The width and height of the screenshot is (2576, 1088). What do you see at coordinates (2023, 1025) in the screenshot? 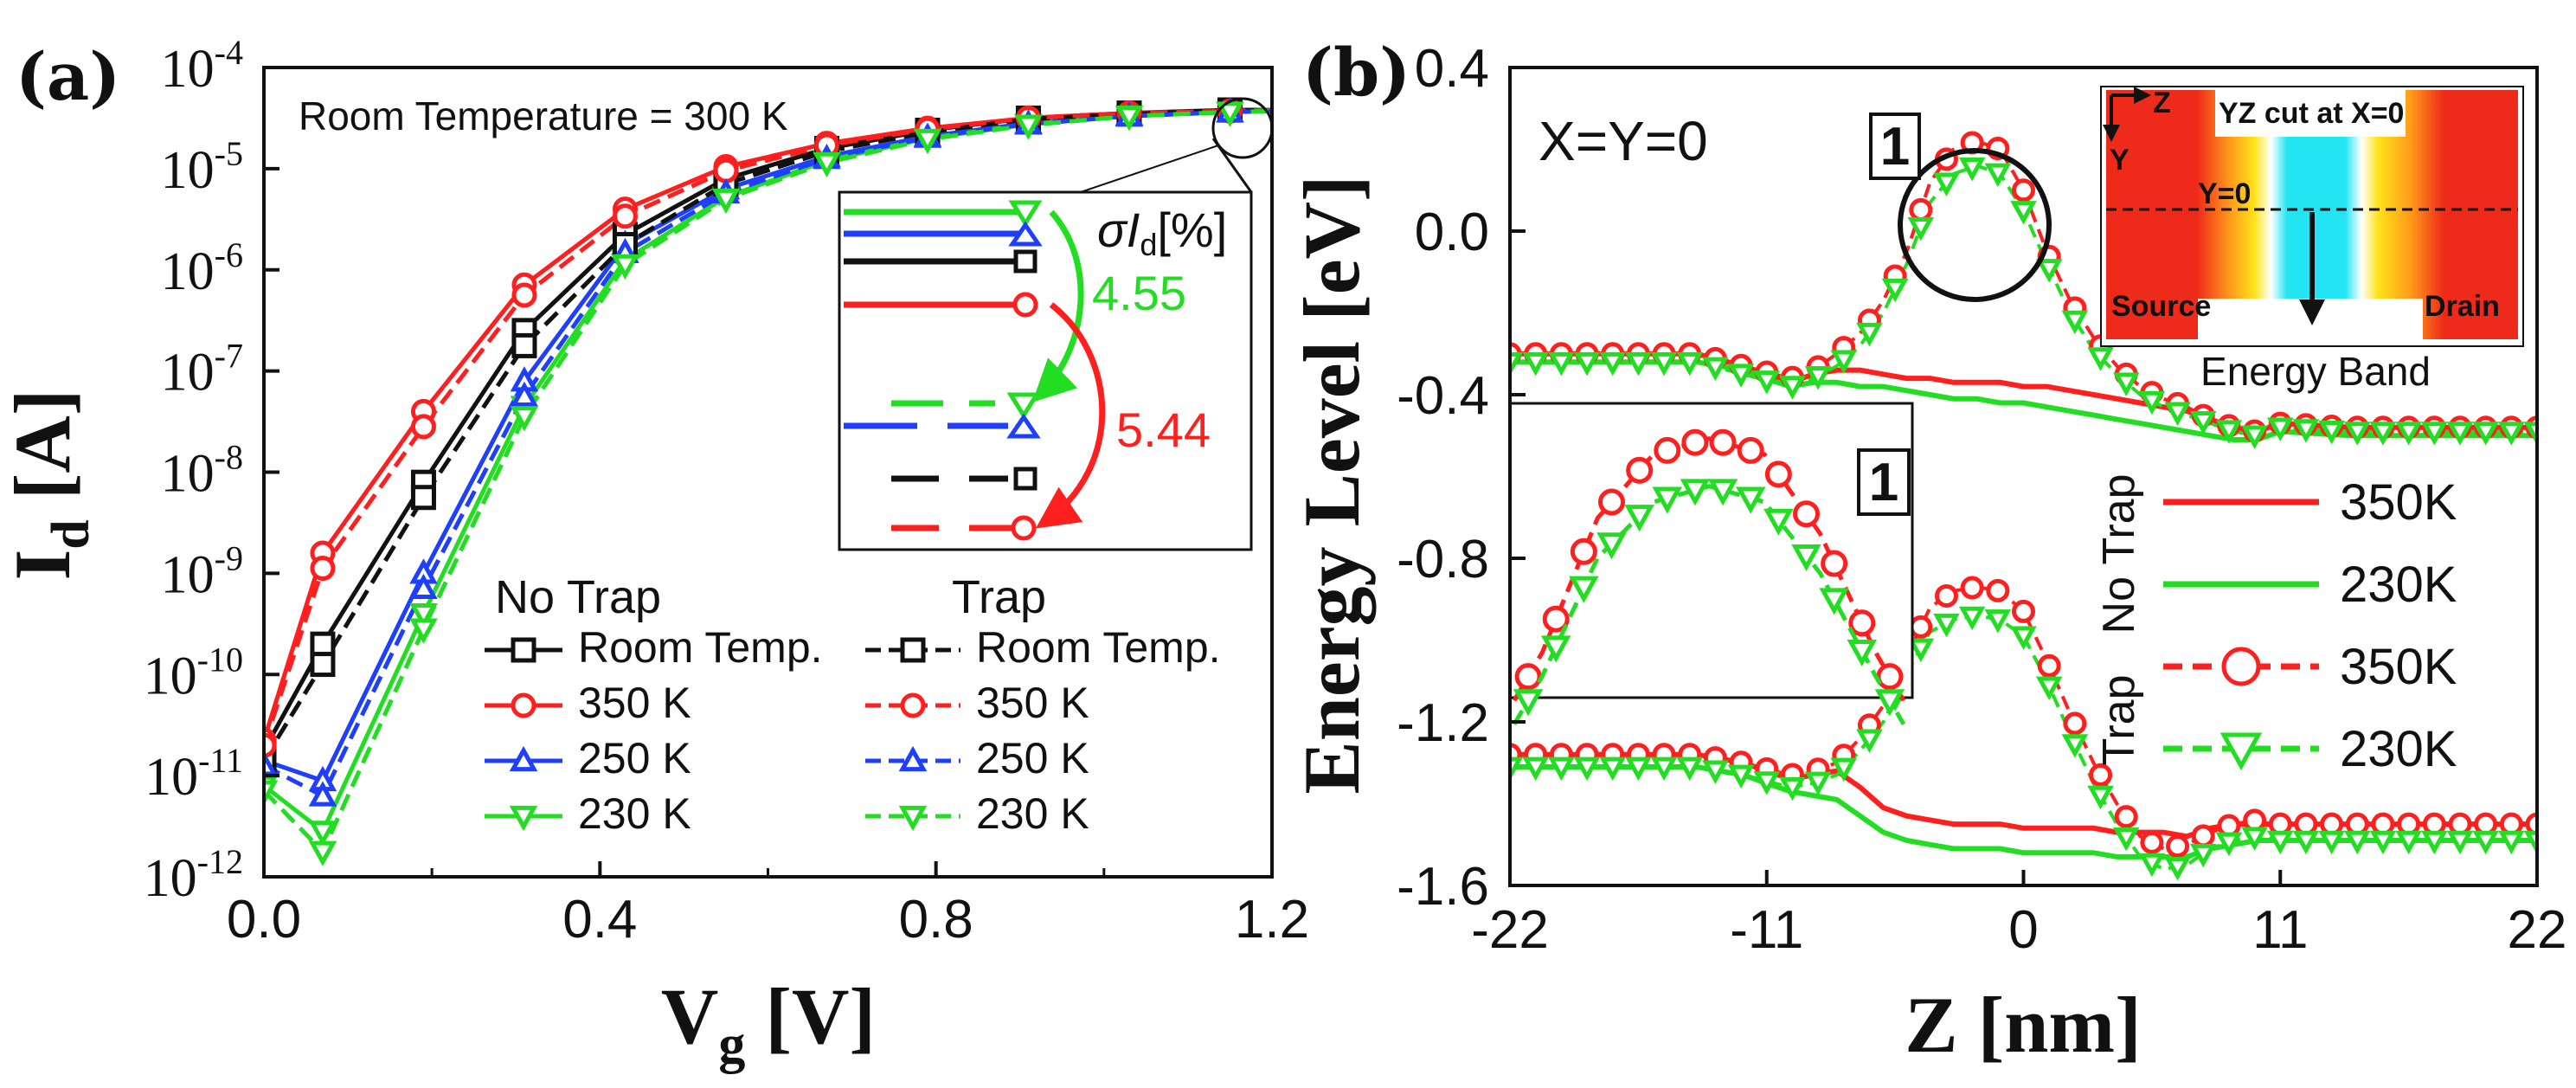
I see `panel-b-xlabel: Z [nm]` at bounding box center [2023, 1025].